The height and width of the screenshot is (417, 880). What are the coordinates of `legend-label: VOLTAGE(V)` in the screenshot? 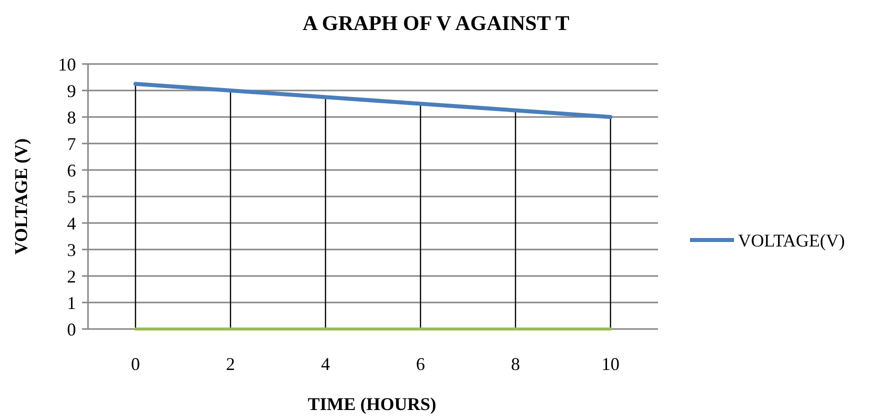 It's located at (791, 240).